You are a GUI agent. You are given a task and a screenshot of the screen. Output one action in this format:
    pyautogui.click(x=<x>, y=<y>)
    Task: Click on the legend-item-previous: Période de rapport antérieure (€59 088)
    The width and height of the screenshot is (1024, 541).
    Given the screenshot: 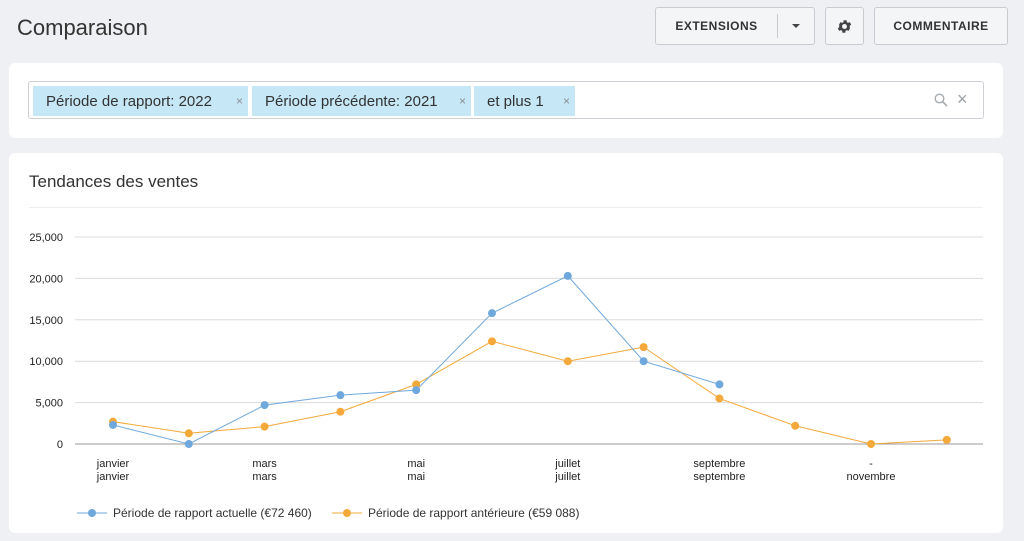 What is the action you would take?
    pyautogui.click(x=455, y=513)
    